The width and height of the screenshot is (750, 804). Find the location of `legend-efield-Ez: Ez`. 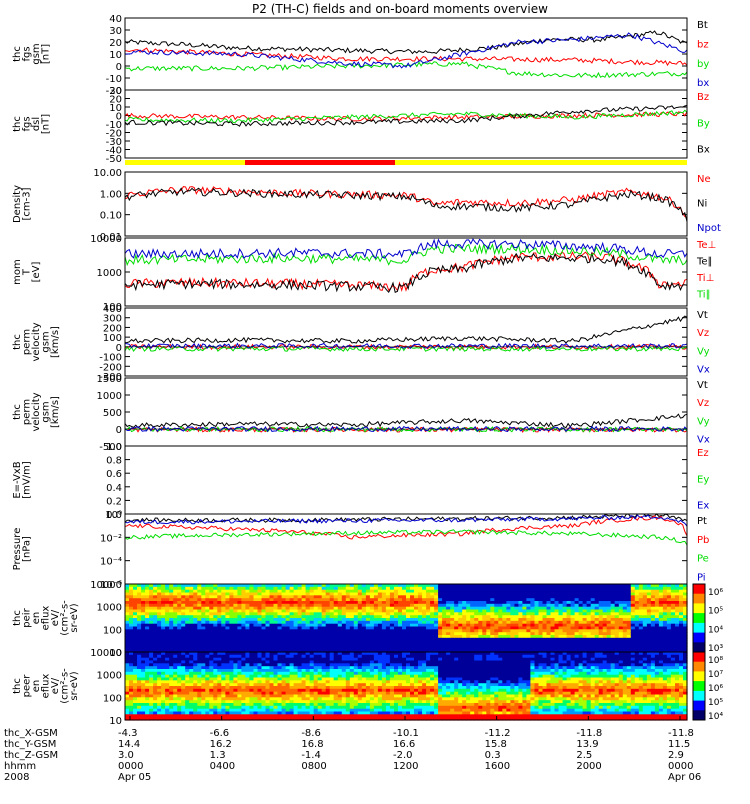

legend-efield-Ez: Ez is located at coordinates (703, 453).